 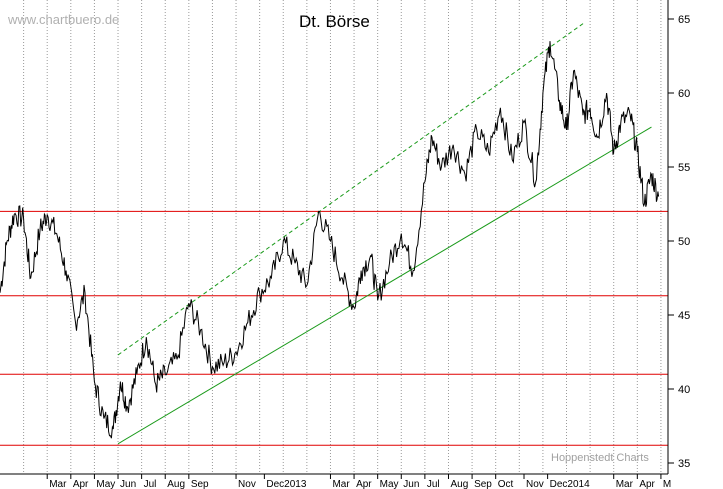 I want to click on source-label: Hoppenstedt Charts, so click(x=600, y=458).